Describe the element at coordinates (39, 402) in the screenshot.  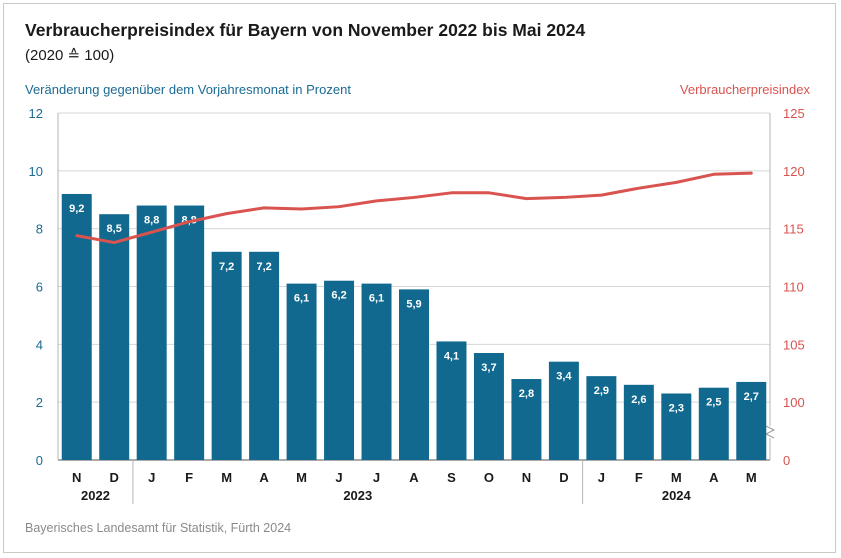
I see `left-tick-label: 2` at that location.